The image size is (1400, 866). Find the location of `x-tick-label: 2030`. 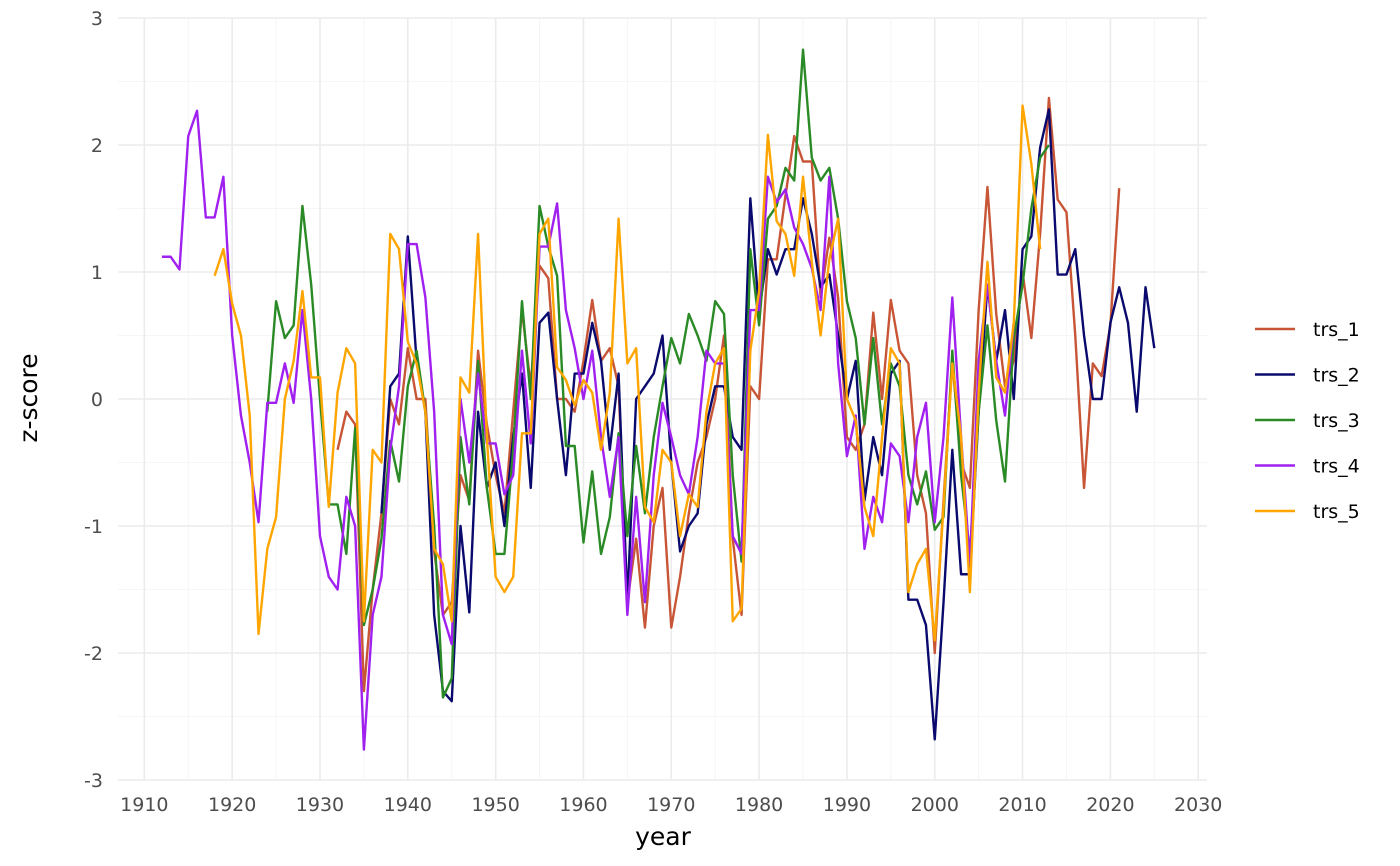

x-tick-label: 2030 is located at coordinates (1198, 805).